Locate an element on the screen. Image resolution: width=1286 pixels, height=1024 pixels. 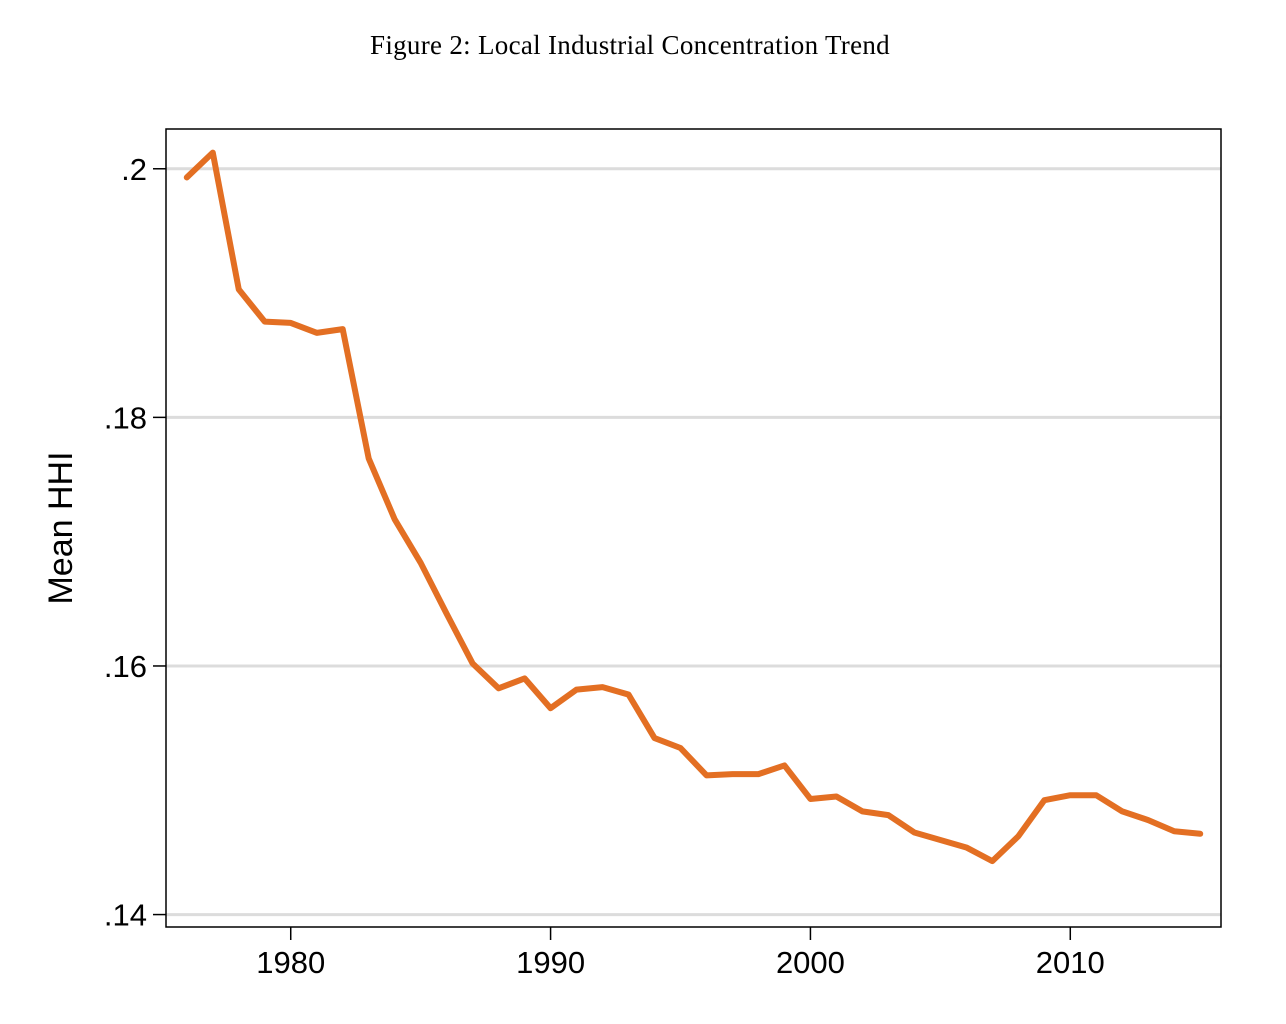
y-tick-label: .16 is located at coordinates (125, 666).